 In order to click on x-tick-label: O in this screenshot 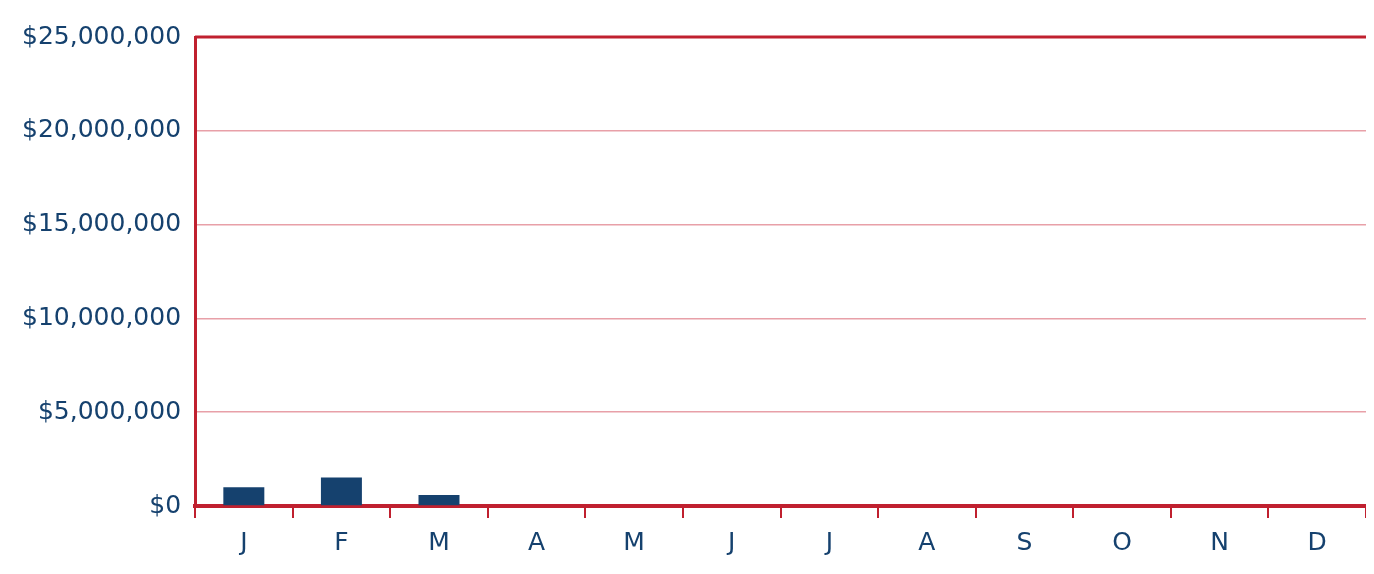, I will do `click(1122, 541)`.